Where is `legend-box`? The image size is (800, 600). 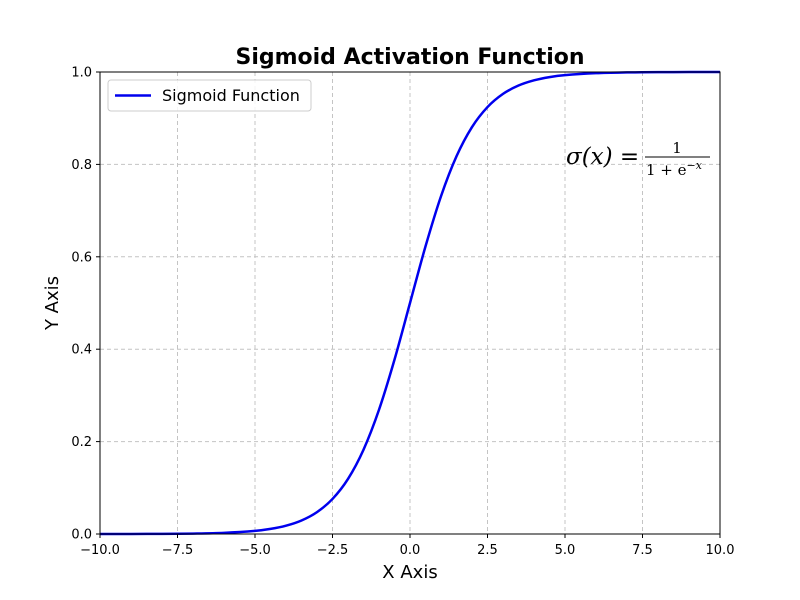
legend-box is located at coordinates (209, 95).